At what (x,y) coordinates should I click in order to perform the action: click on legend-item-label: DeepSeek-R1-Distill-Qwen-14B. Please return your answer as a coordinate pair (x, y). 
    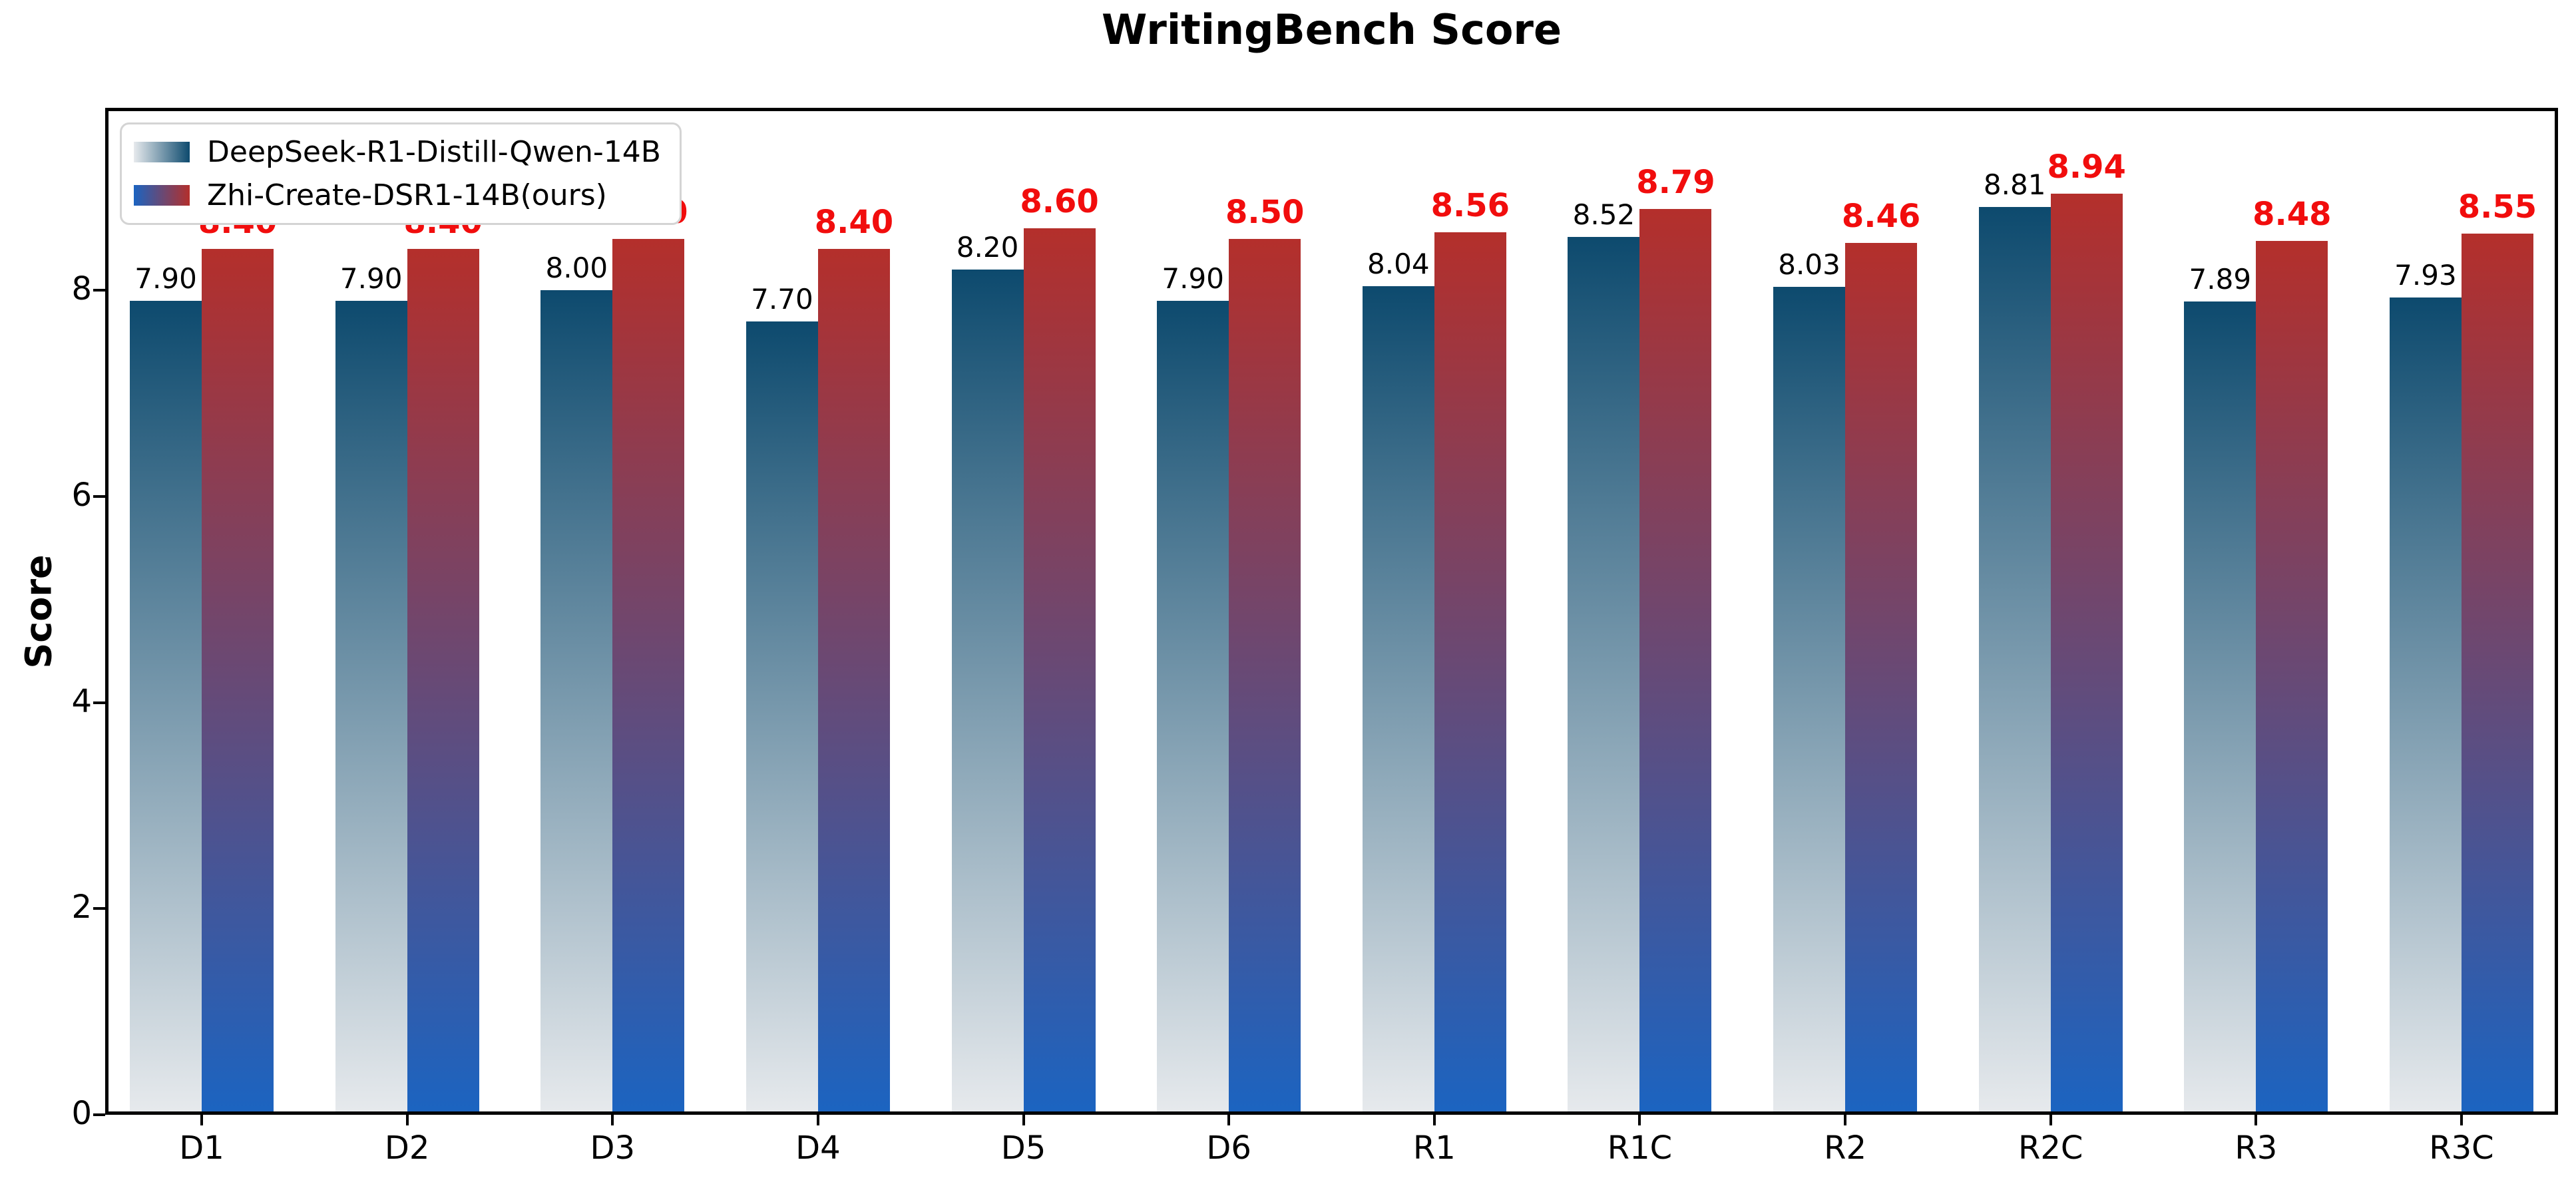
    Looking at the image, I should click on (434, 152).